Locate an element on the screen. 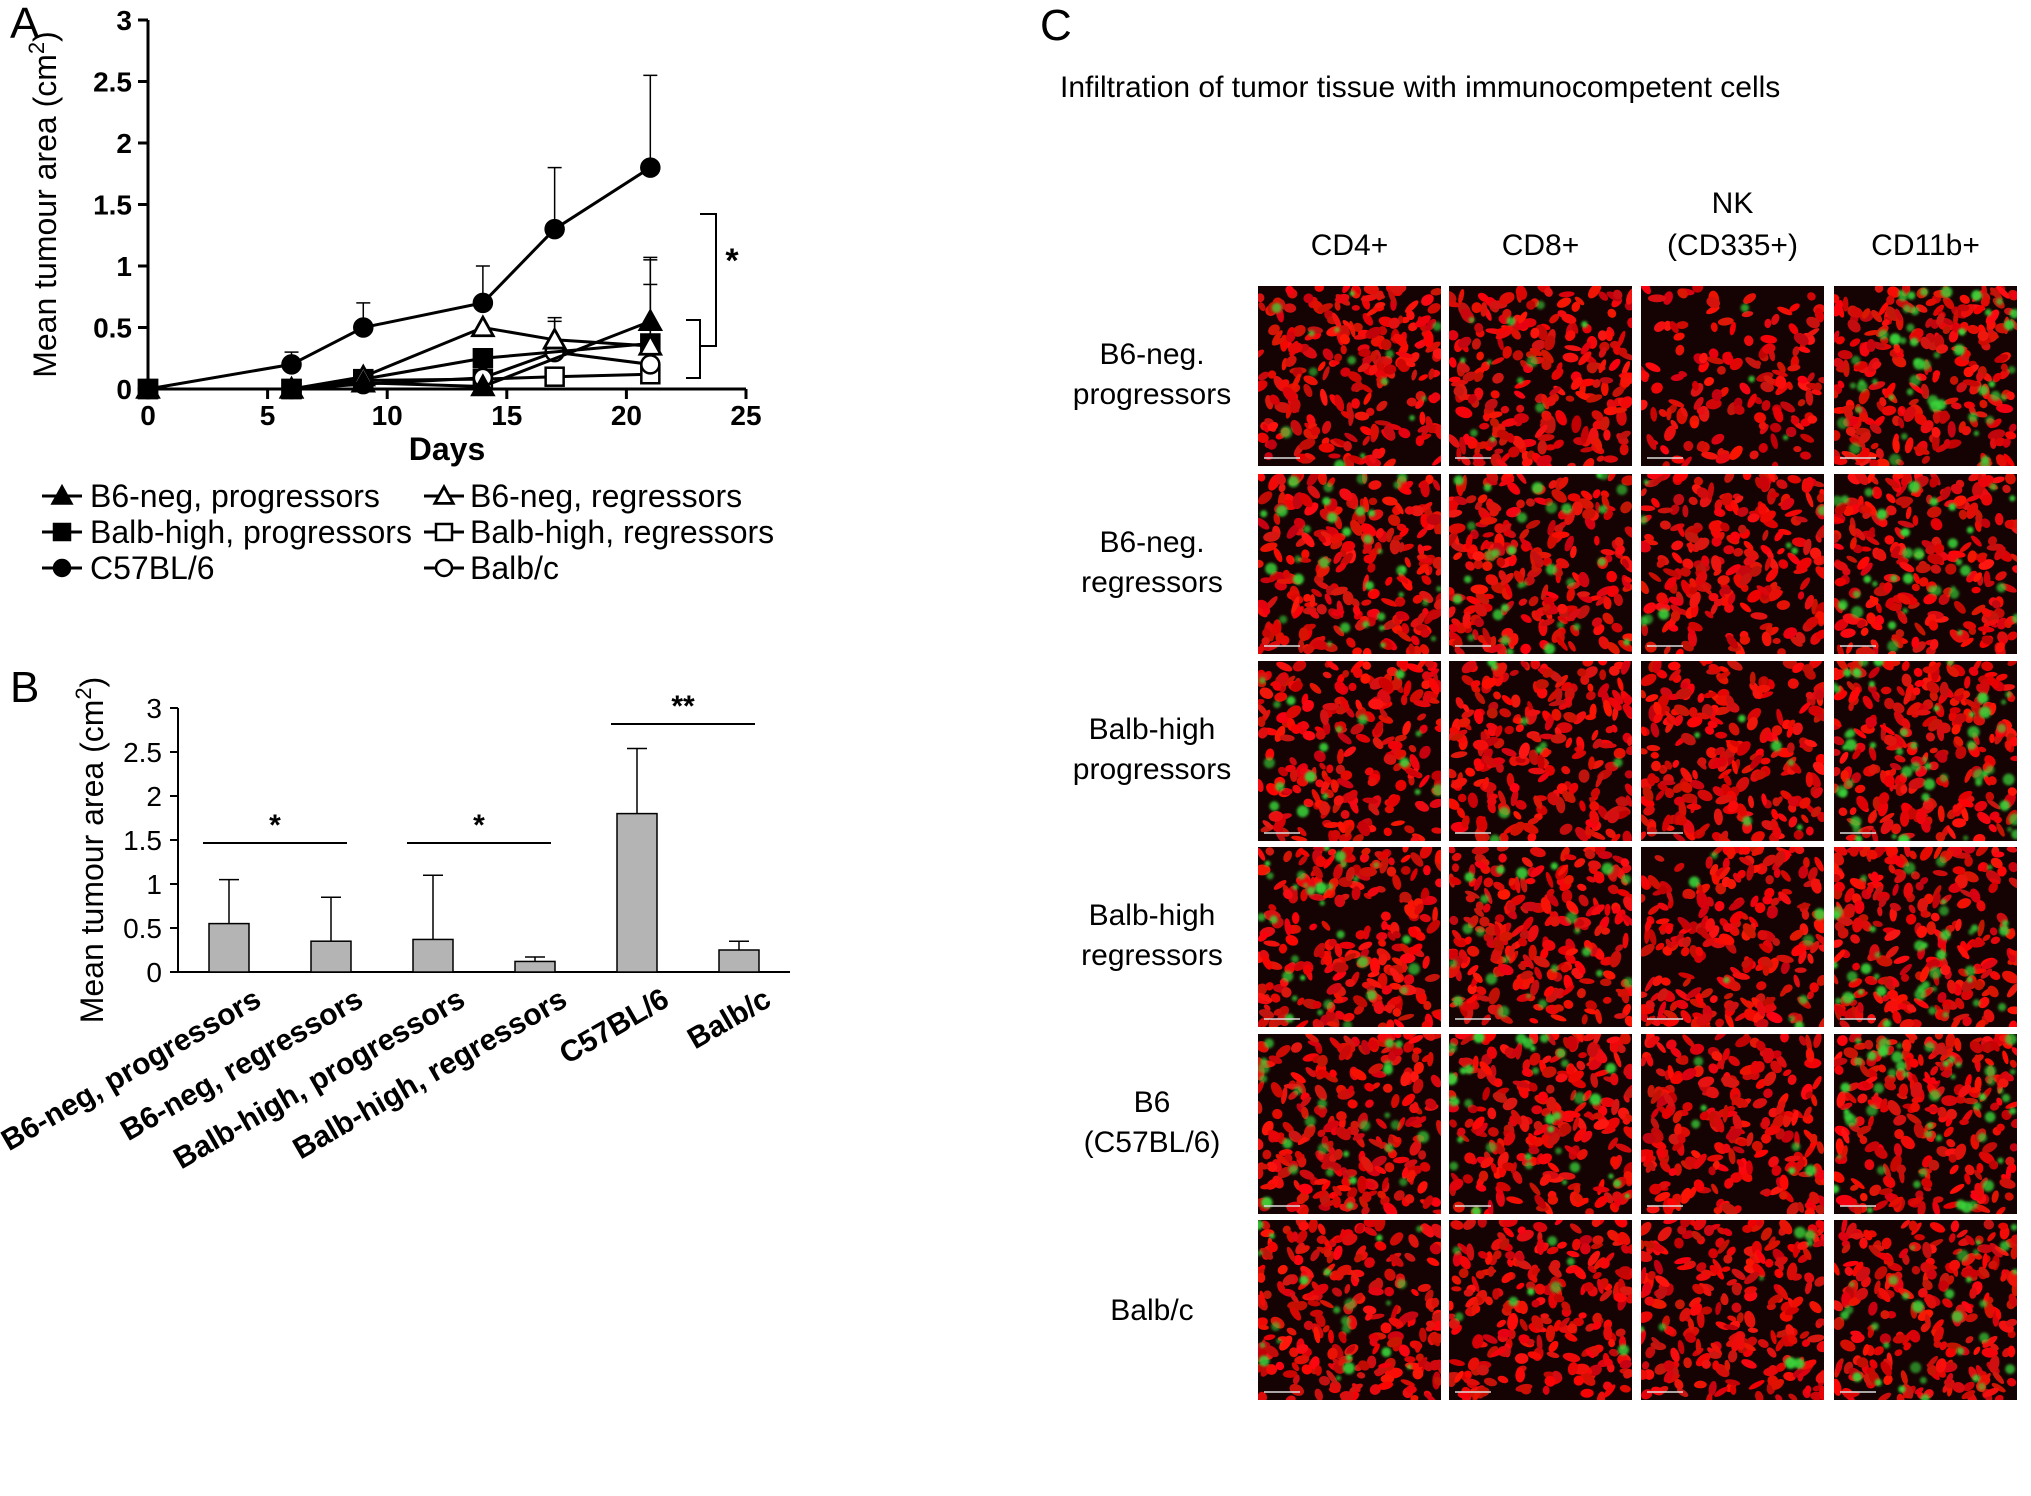 This screenshot has height=1496, width=2031. tile-content is located at coordinates (1732, 751).